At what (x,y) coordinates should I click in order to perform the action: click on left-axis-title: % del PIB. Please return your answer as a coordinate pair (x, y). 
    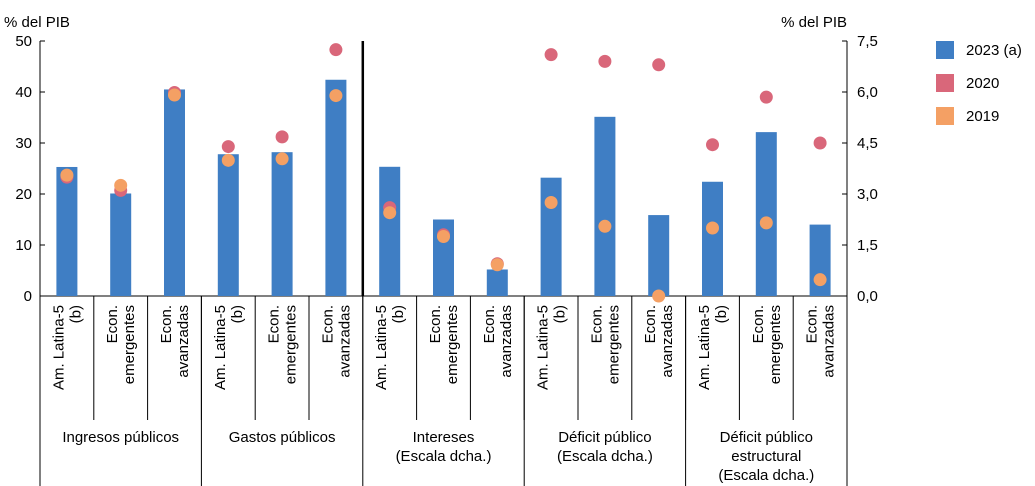
    Looking at the image, I should click on (37, 22).